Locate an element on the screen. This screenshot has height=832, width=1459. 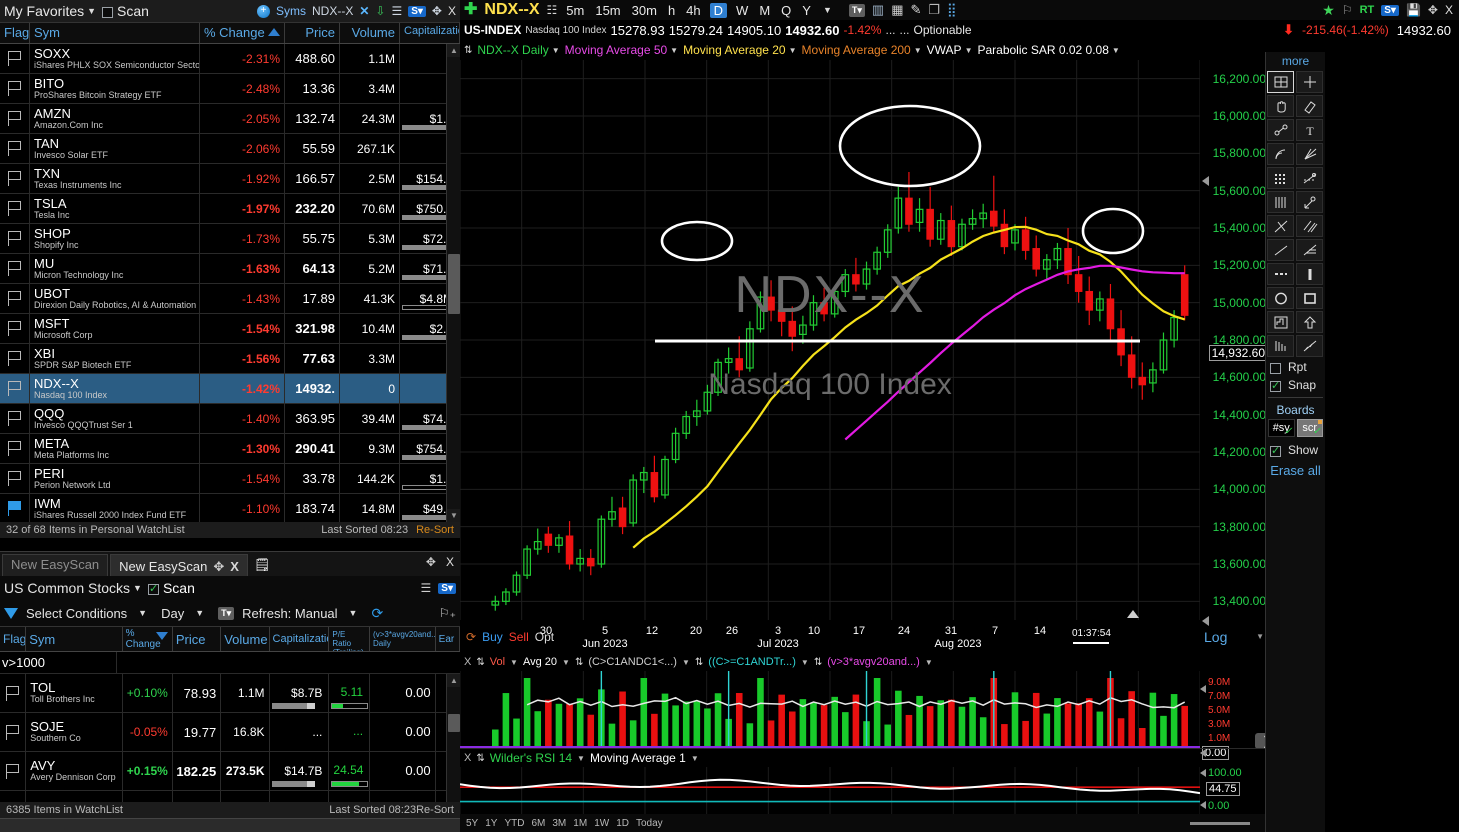
table-row: TSLA Tesla Inc -1.97% 232.20 70.6M $750.7 is located at coordinates (230, 209).